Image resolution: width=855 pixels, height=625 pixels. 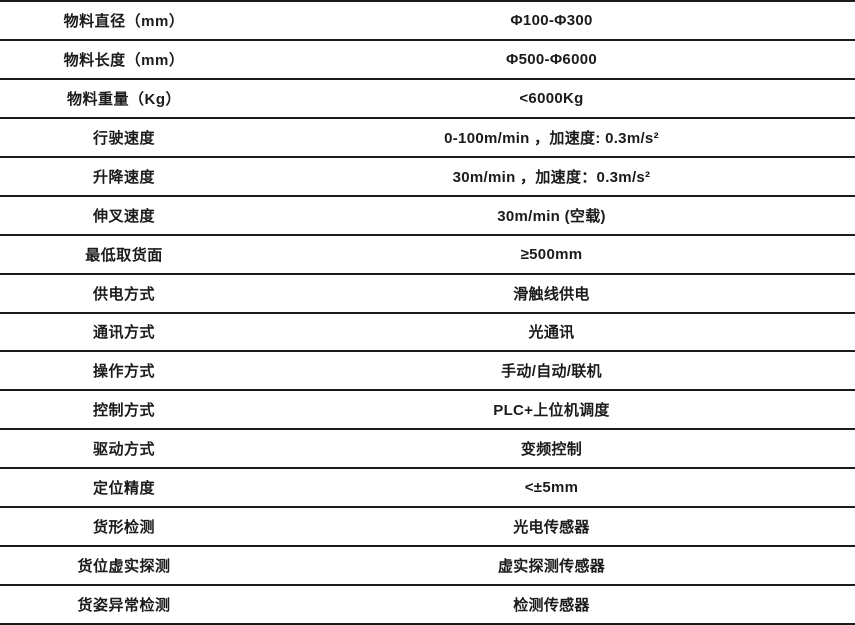 I want to click on spec-label: 供电方式, so click(x=123, y=294).